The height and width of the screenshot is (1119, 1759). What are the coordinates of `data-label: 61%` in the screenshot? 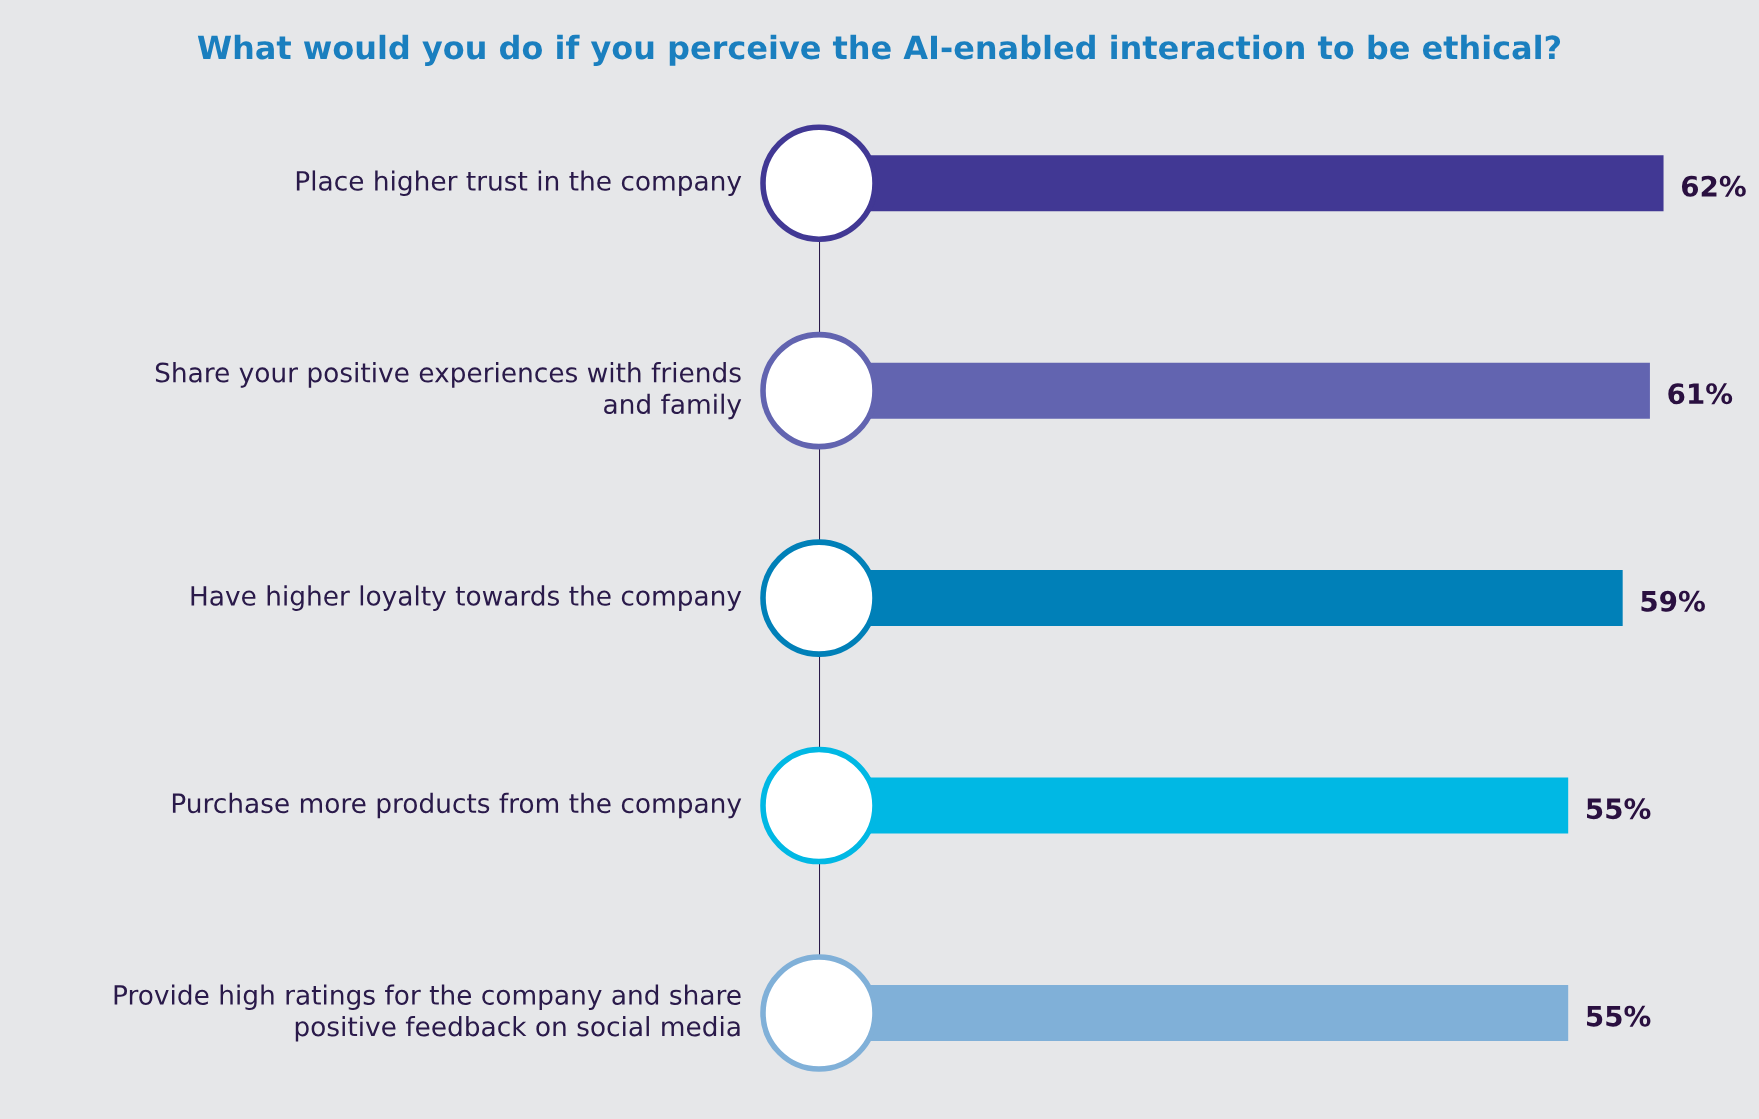 It's located at (1700, 394).